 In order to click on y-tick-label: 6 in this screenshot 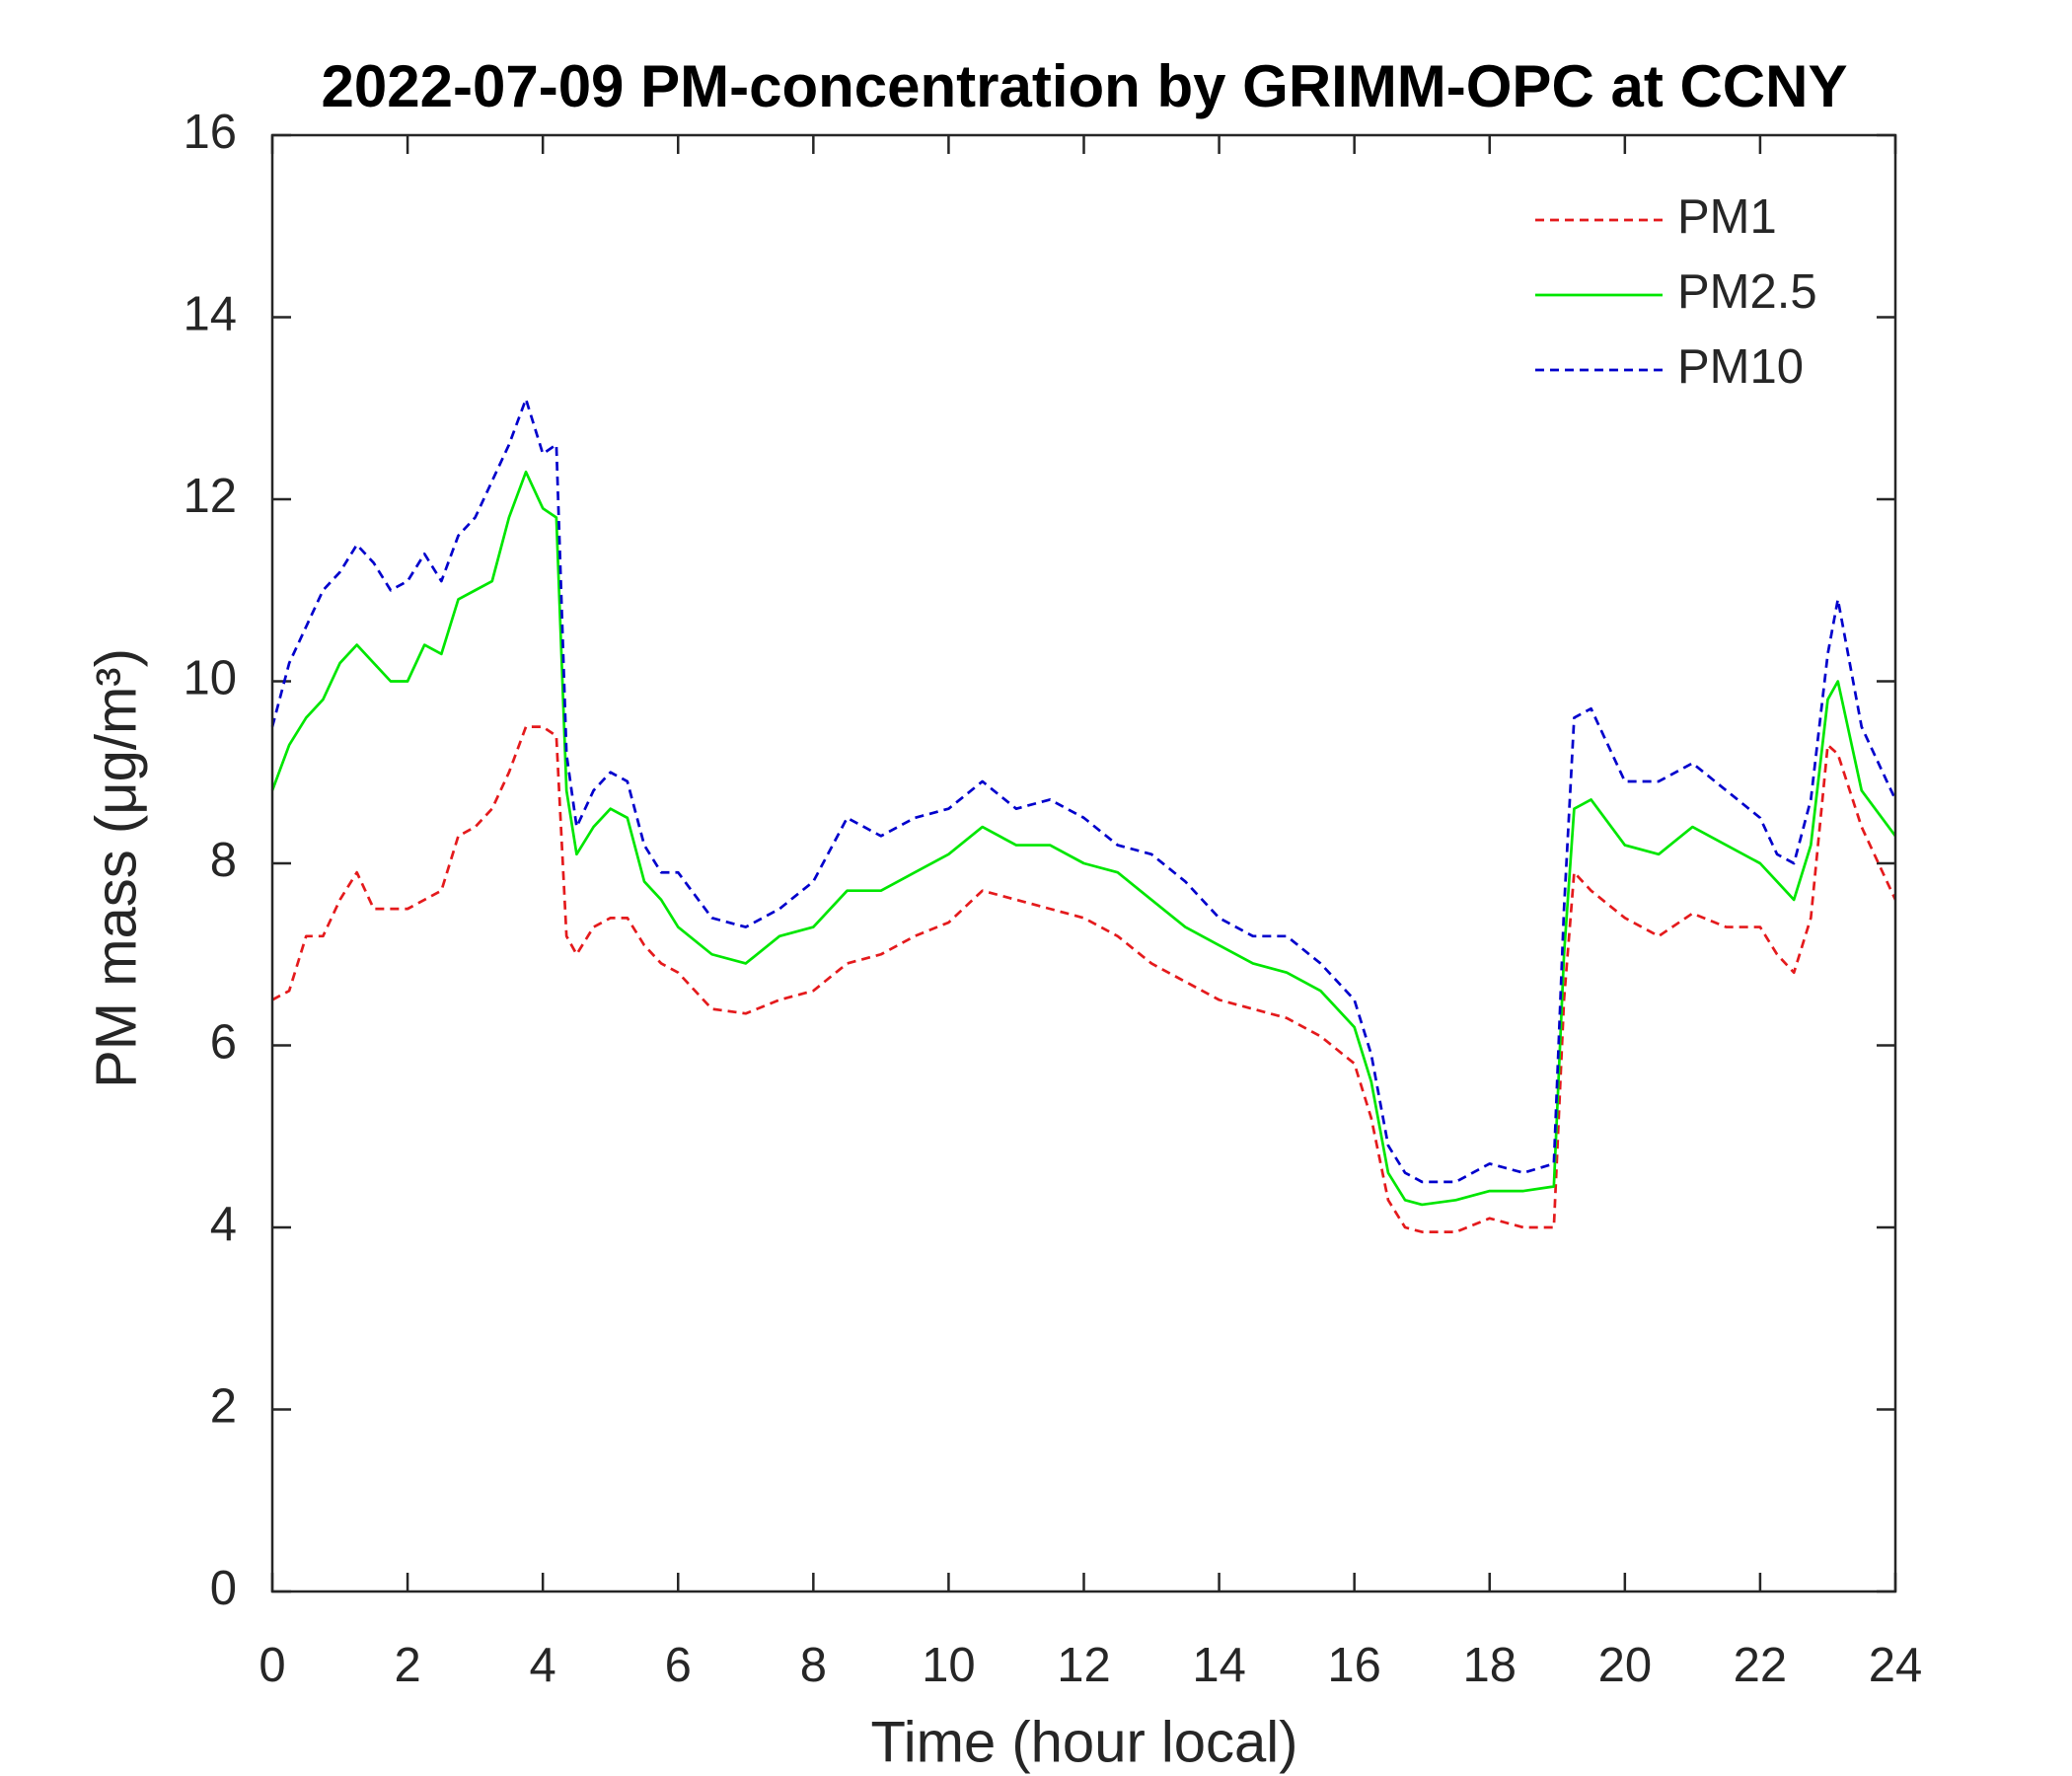, I will do `click(224, 1042)`.